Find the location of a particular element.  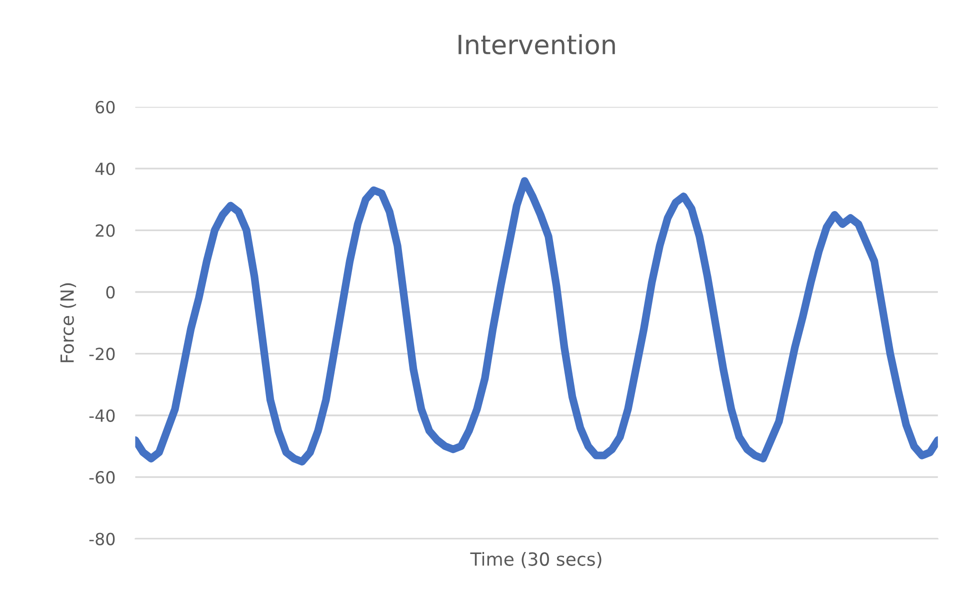

y-tick-label: -20 is located at coordinates (102, 354).